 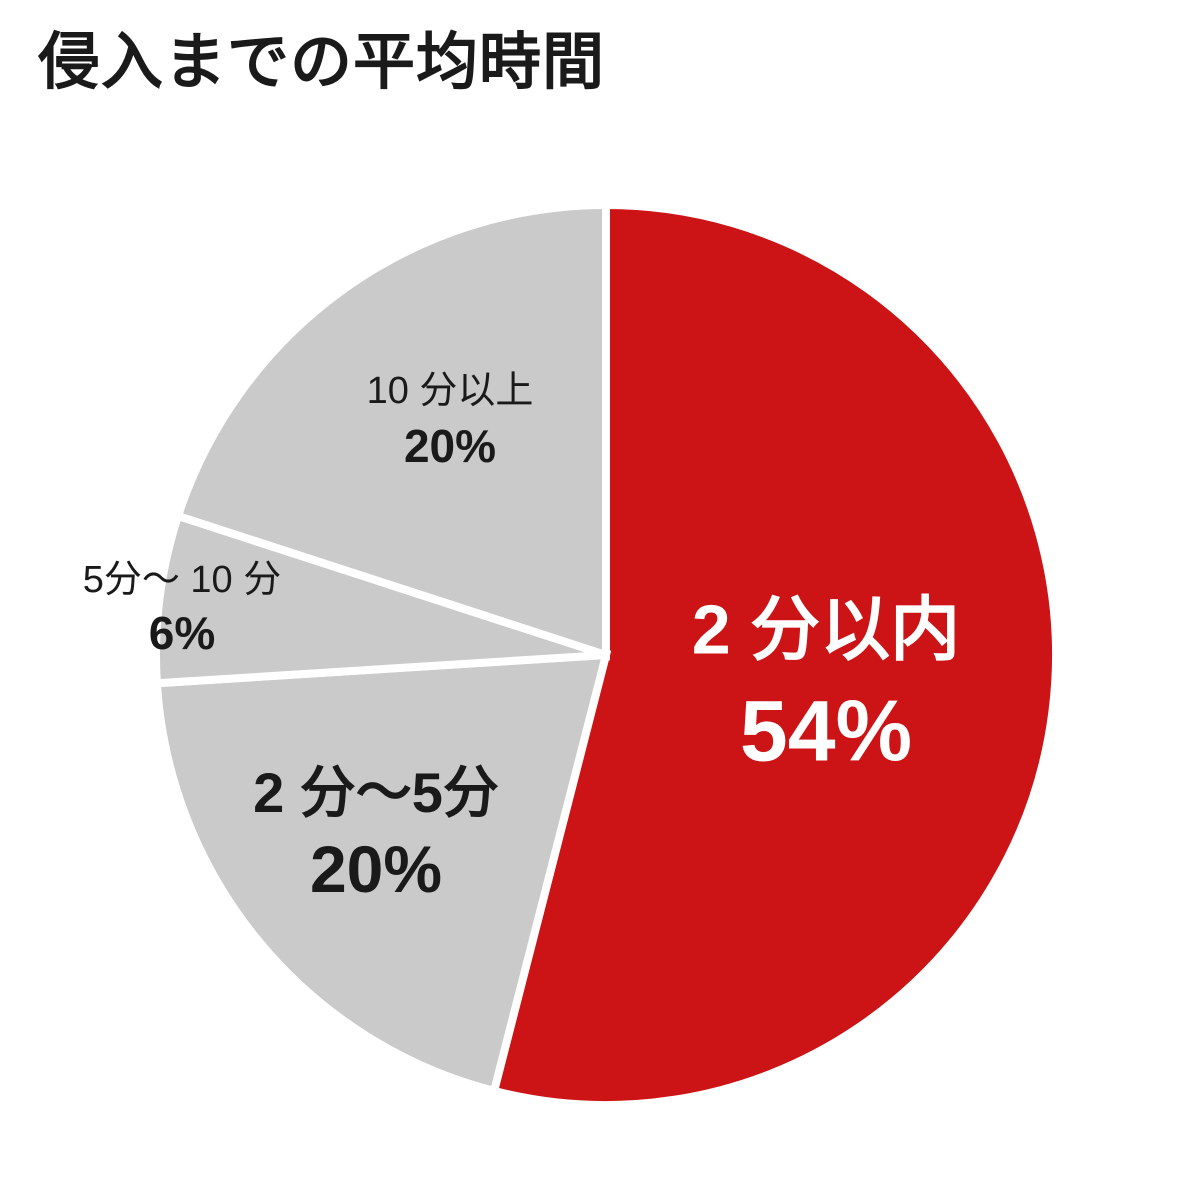 What do you see at coordinates (322, 62) in the screenshot?
I see `chart-title: 侵入までの平均時間` at bounding box center [322, 62].